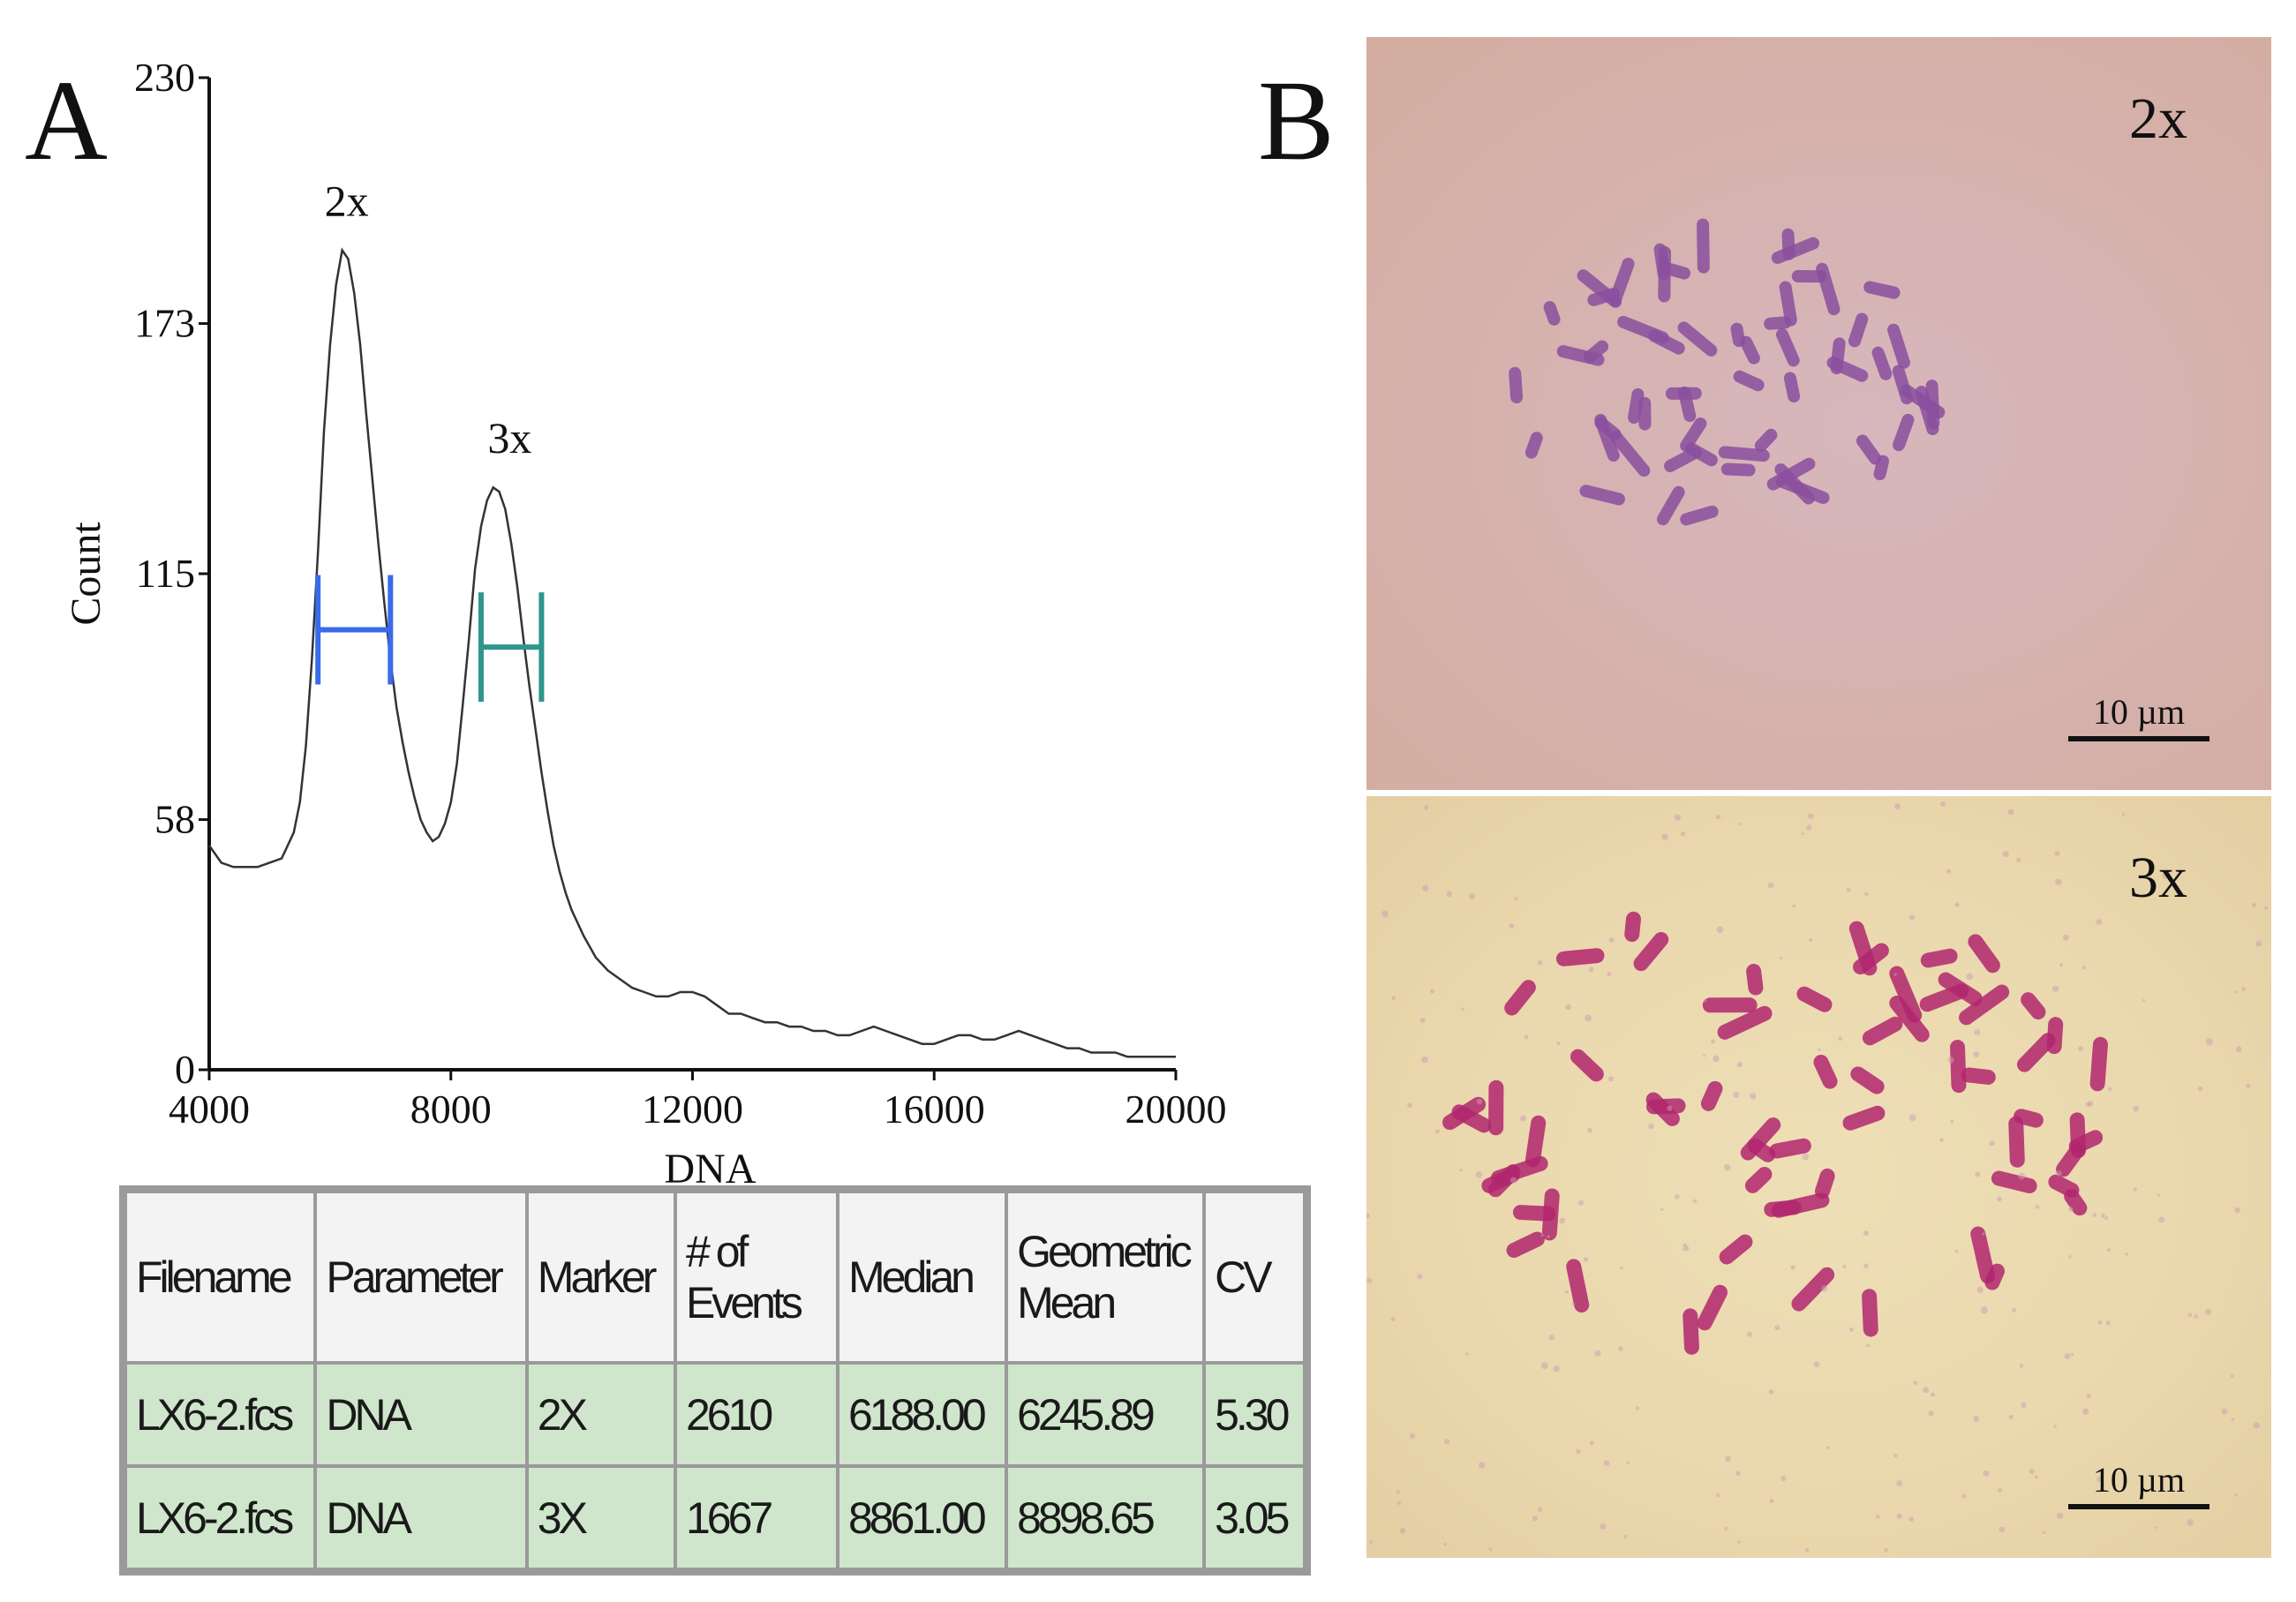 This screenshot has height=1602, width=2296. What do you see at coordinates (166, 573) in the screenshot?
I see `y-tick-label: 115` at bounding box center [166, 573].